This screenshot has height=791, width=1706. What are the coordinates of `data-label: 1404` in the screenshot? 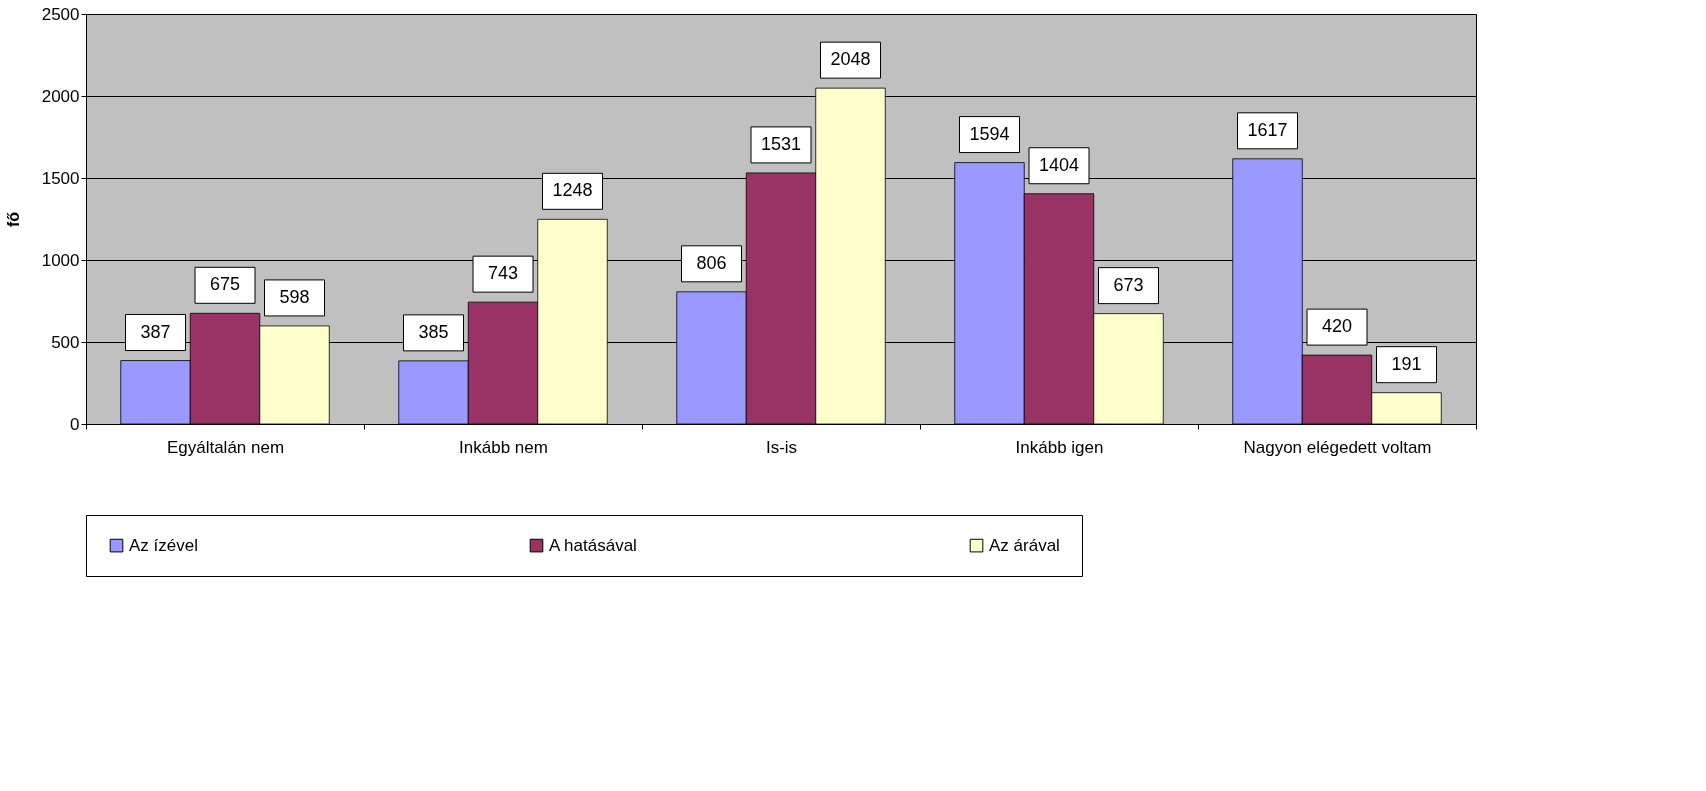 It's located at (1059, 164).